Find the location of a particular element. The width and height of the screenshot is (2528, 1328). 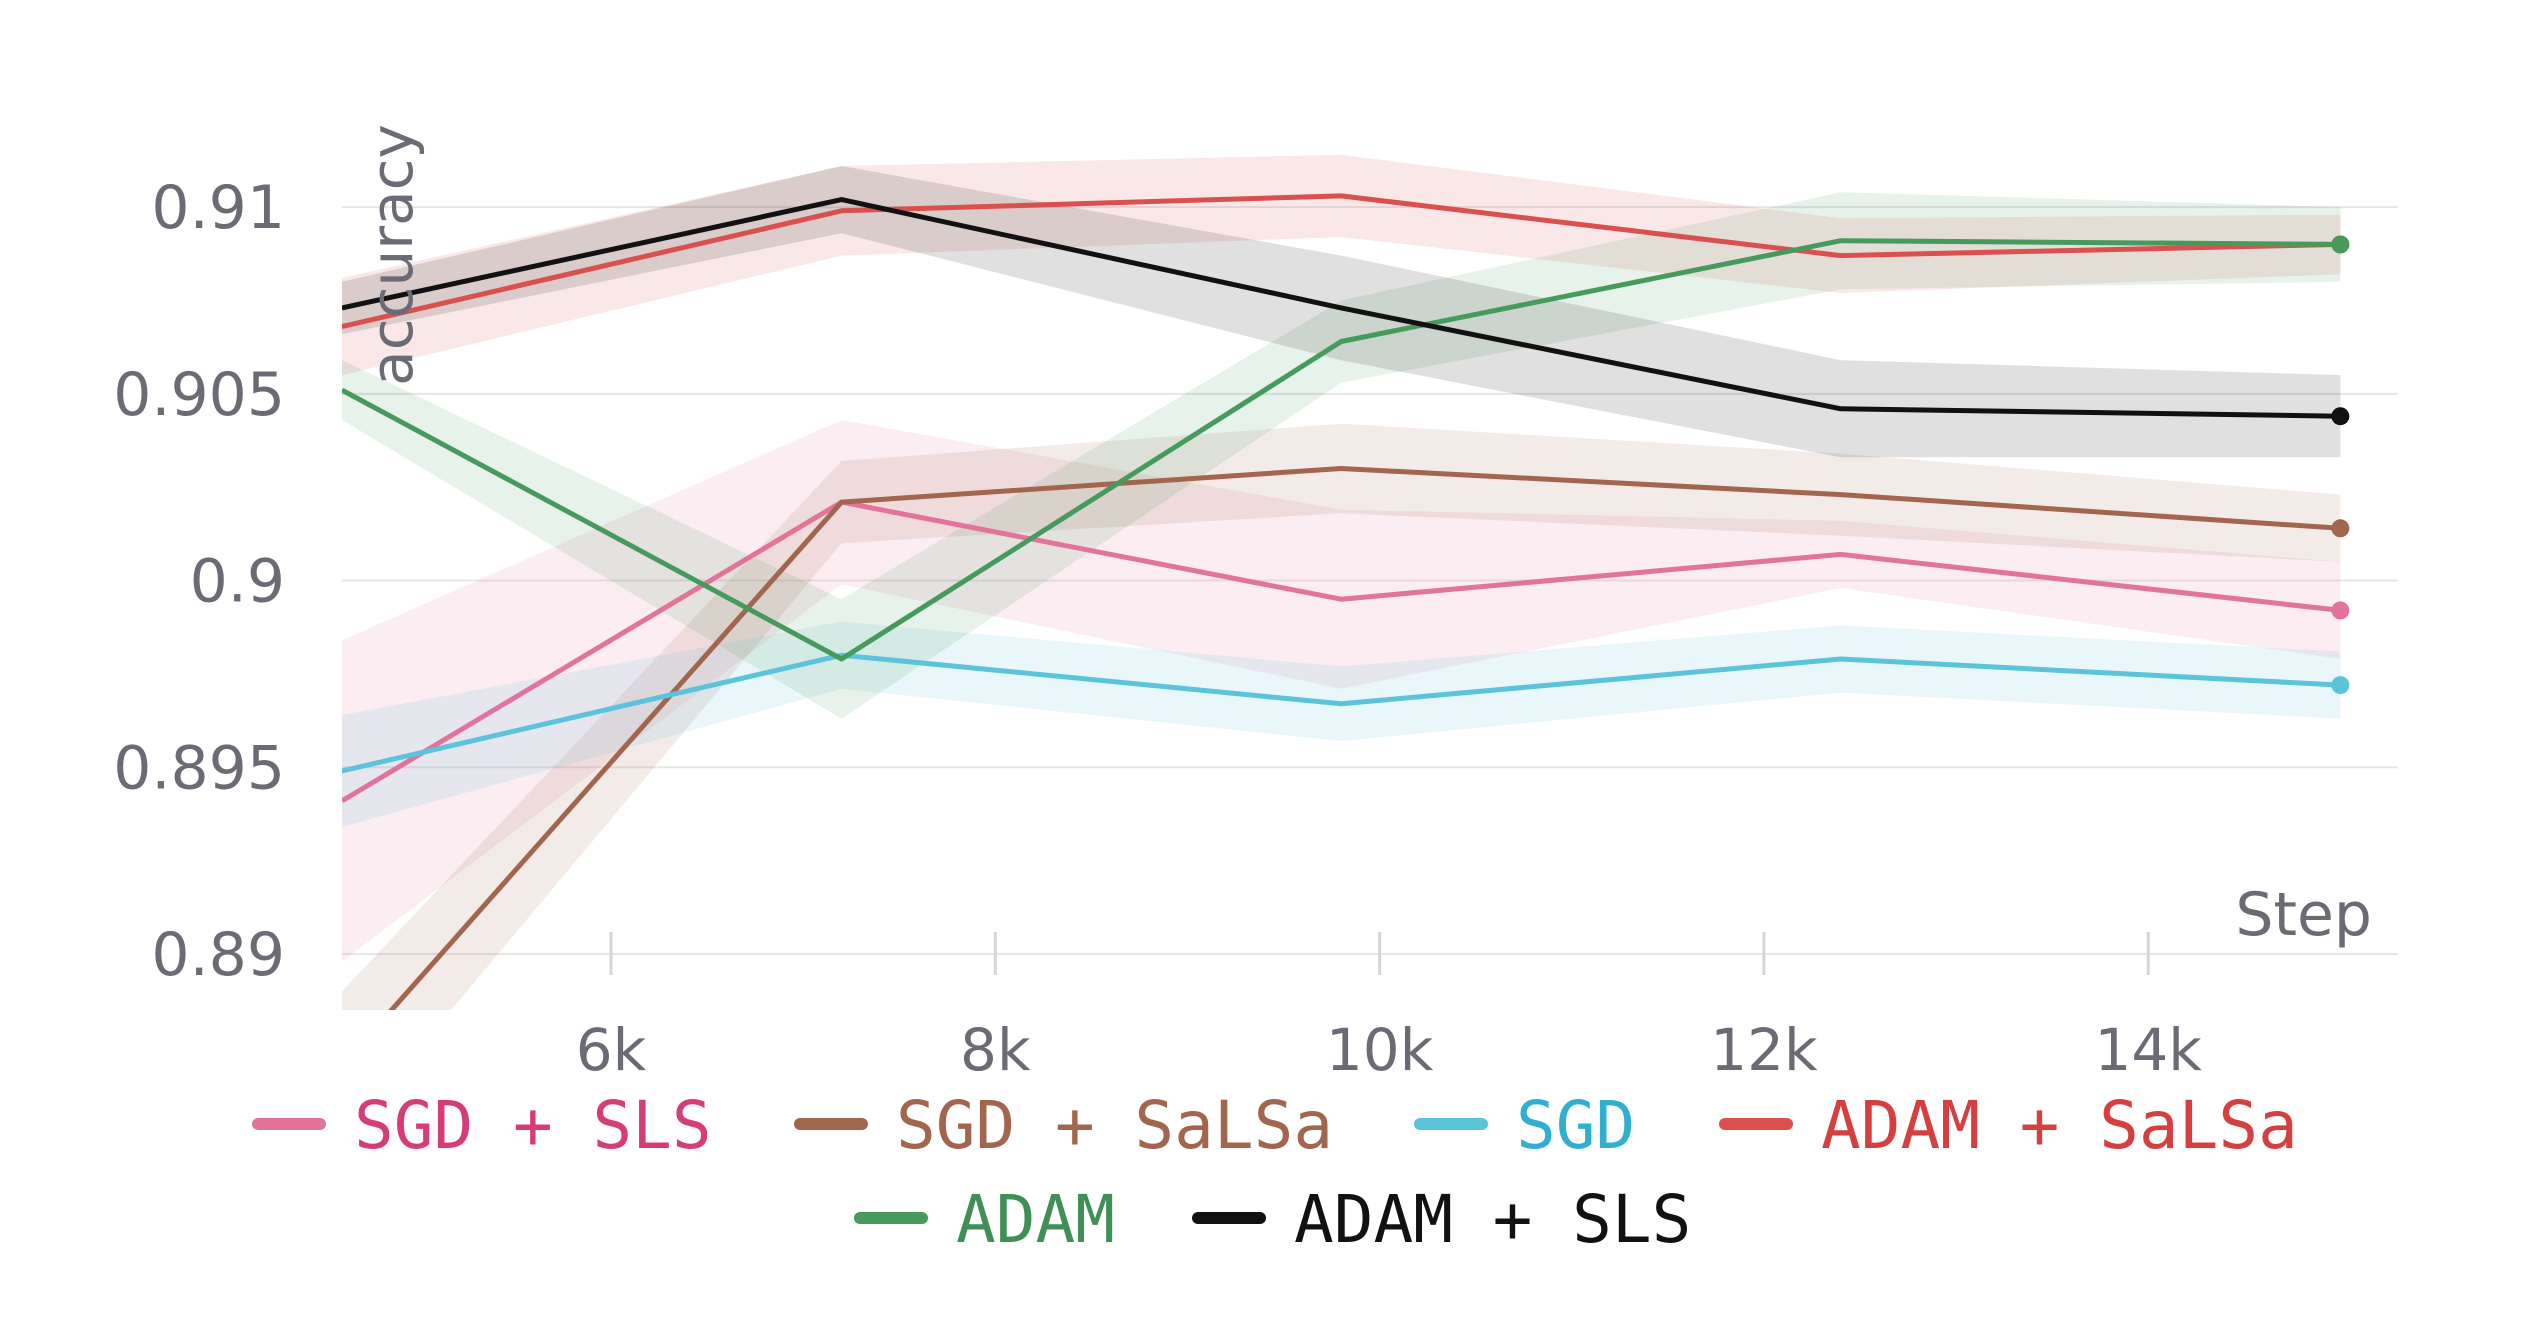

x-tick-label: 14k is located at coordinates (2149, 1050).